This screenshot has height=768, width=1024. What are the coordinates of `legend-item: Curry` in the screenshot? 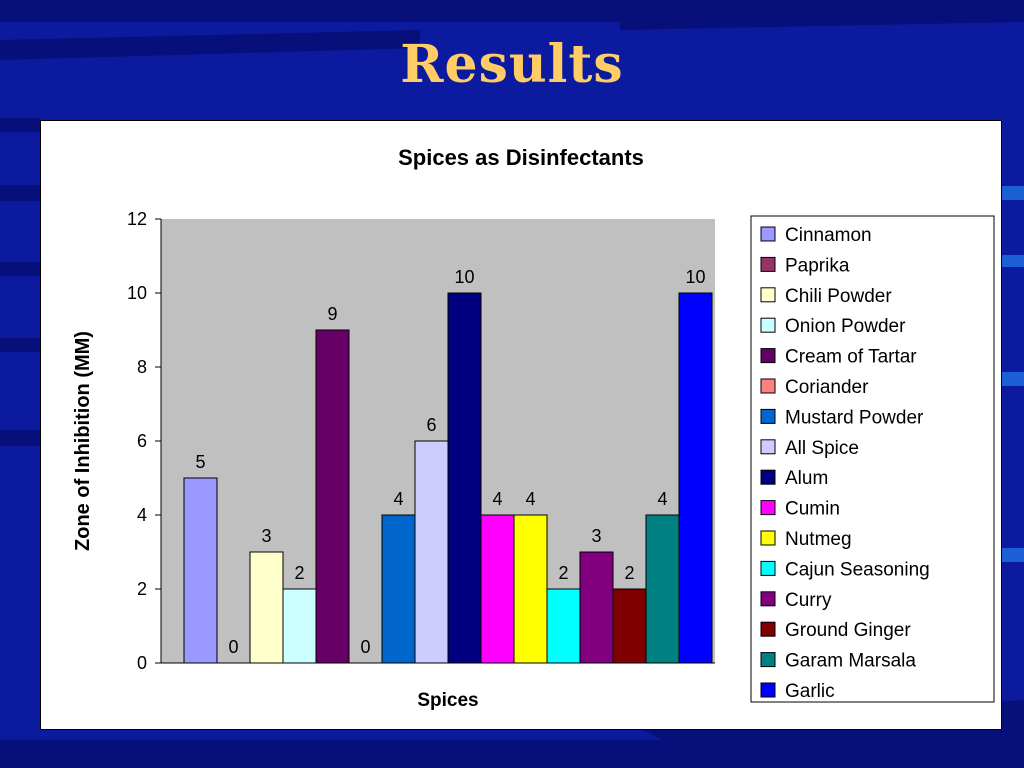 It's located at (796, 600).